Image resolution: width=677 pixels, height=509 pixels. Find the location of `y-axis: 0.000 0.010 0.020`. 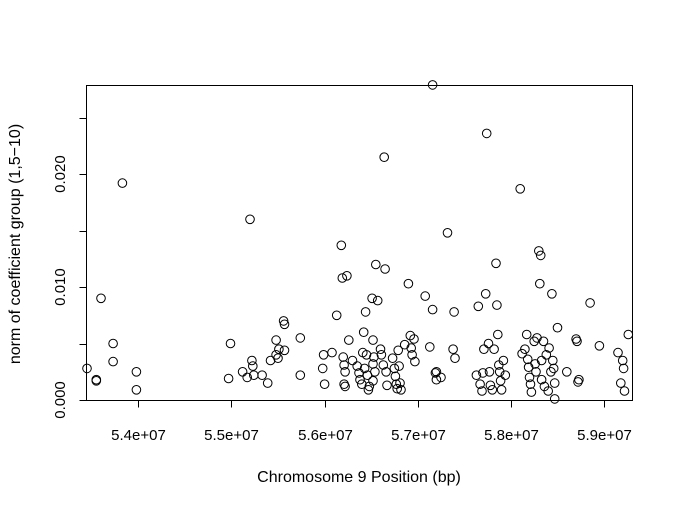

y-axis: 0.000 0.010 0.020 is located at coordinates (69, 268).